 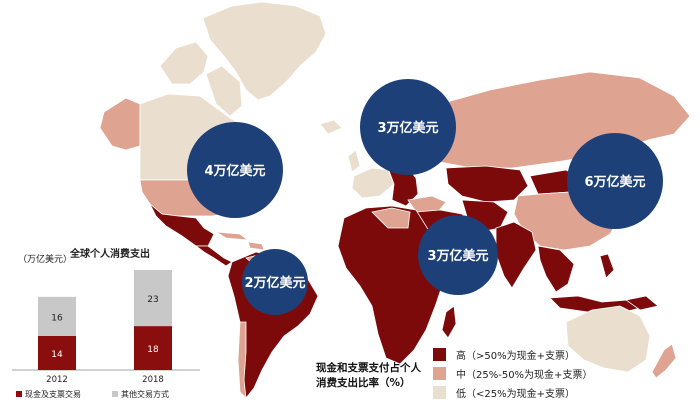 I want to click on svg-text: 4万亿美元, so click(x=234, y=171).